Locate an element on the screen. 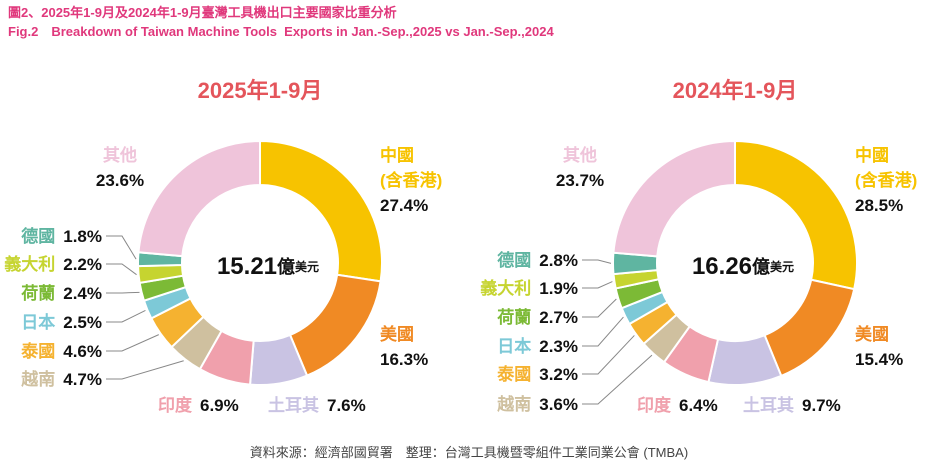 Image resolution: width=938 pixels, height=464 pixels. value-label: 16.3% is located at coordinates (404, 359).